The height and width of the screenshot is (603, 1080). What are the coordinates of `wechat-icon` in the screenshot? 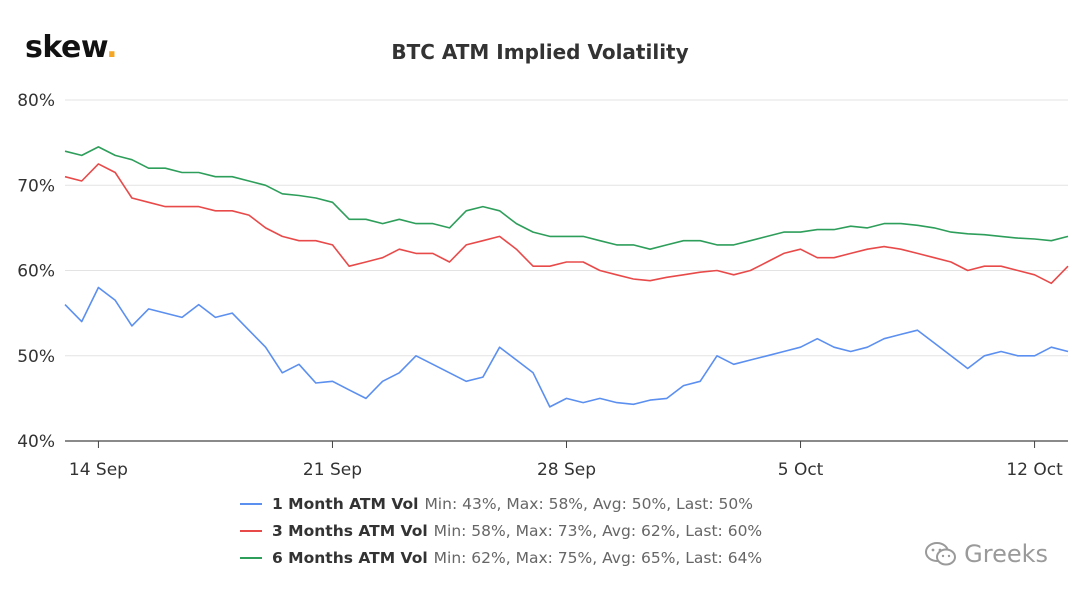 It's located at (941, 554).